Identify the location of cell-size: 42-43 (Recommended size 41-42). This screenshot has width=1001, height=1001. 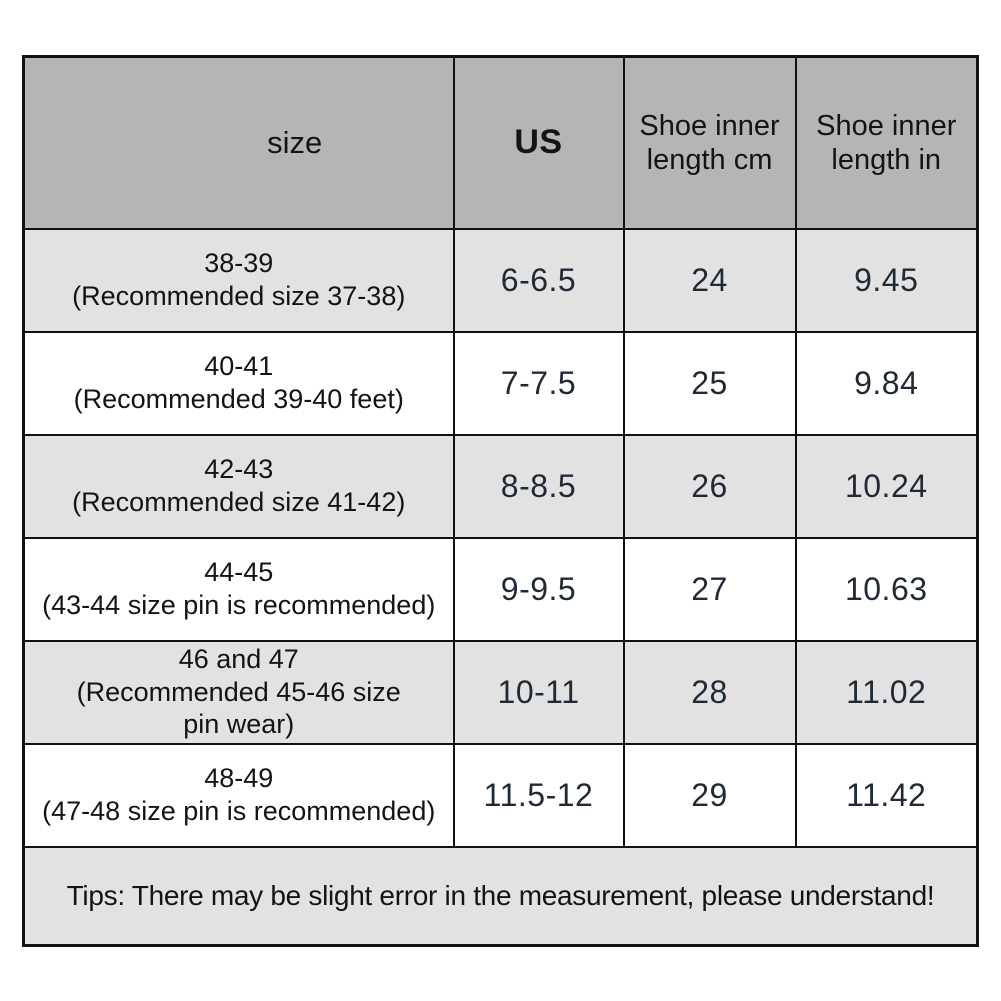
(238, 486).